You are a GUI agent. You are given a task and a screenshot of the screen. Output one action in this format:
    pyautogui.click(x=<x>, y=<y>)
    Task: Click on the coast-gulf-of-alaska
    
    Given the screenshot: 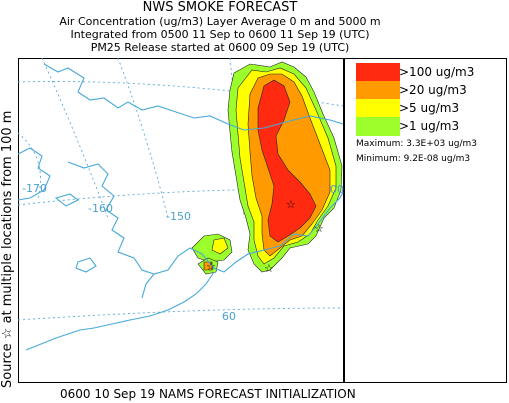 What is the action you would take?
    pyautogui.click(x=311, y=219)
    